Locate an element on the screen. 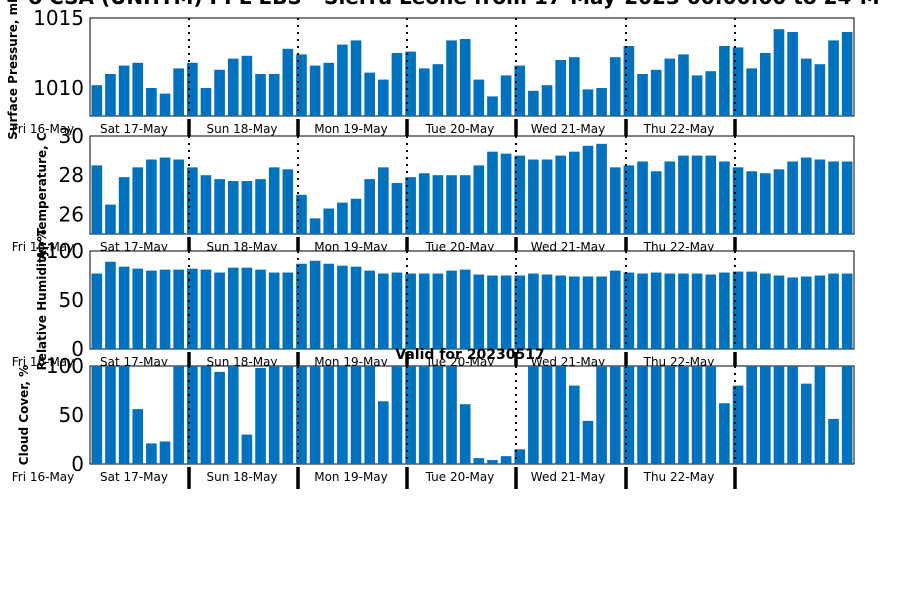 The height and width of the screenshot is (600, 900). day-separators-relative-humidity is located at coordinates (462, 312).